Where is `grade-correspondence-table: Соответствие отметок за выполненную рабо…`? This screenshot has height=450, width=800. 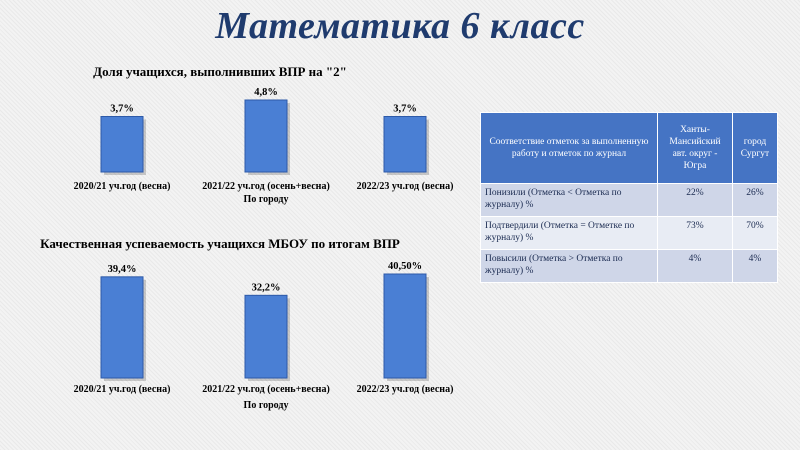 grade-correspondence-table: Соответствие отметок за выполненную рабо… is located at coordinates (629, 197).